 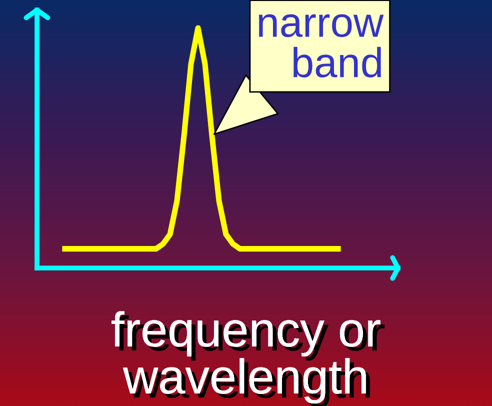 What do you see at coordinates (321, 46) in the screenshot?
I see `annotation: narrow band` at bounding box center [321, 46].